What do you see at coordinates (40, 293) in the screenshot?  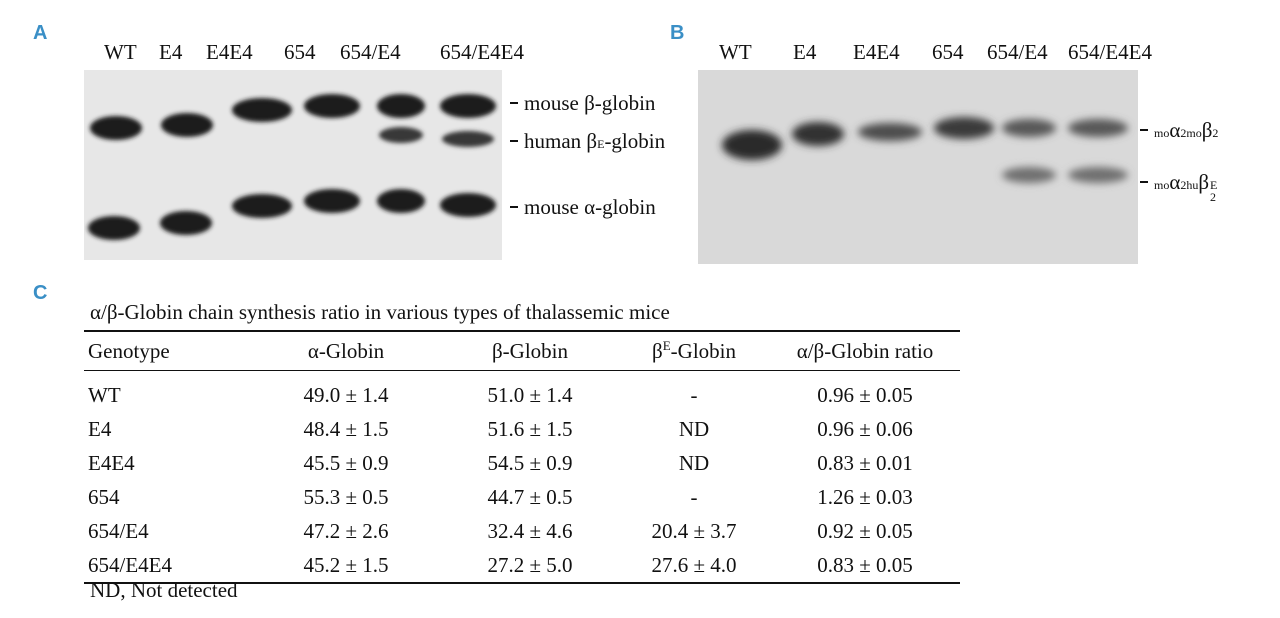 I see `panel-label-c: C` at bounding box center [40, 293].